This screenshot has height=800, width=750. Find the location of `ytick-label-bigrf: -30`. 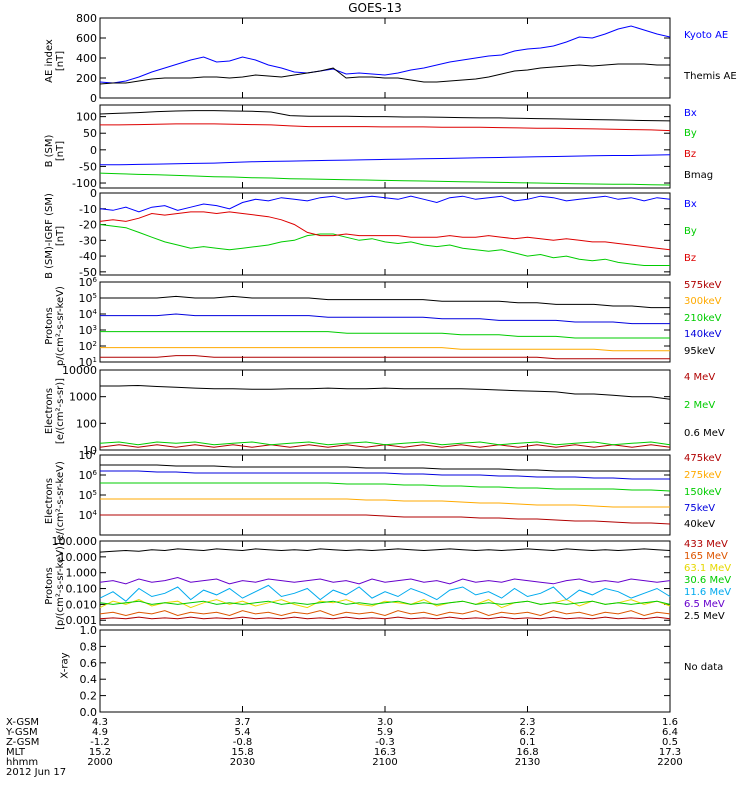

ytick-label-bigrf: -30 is located at coordinates (88, 240).